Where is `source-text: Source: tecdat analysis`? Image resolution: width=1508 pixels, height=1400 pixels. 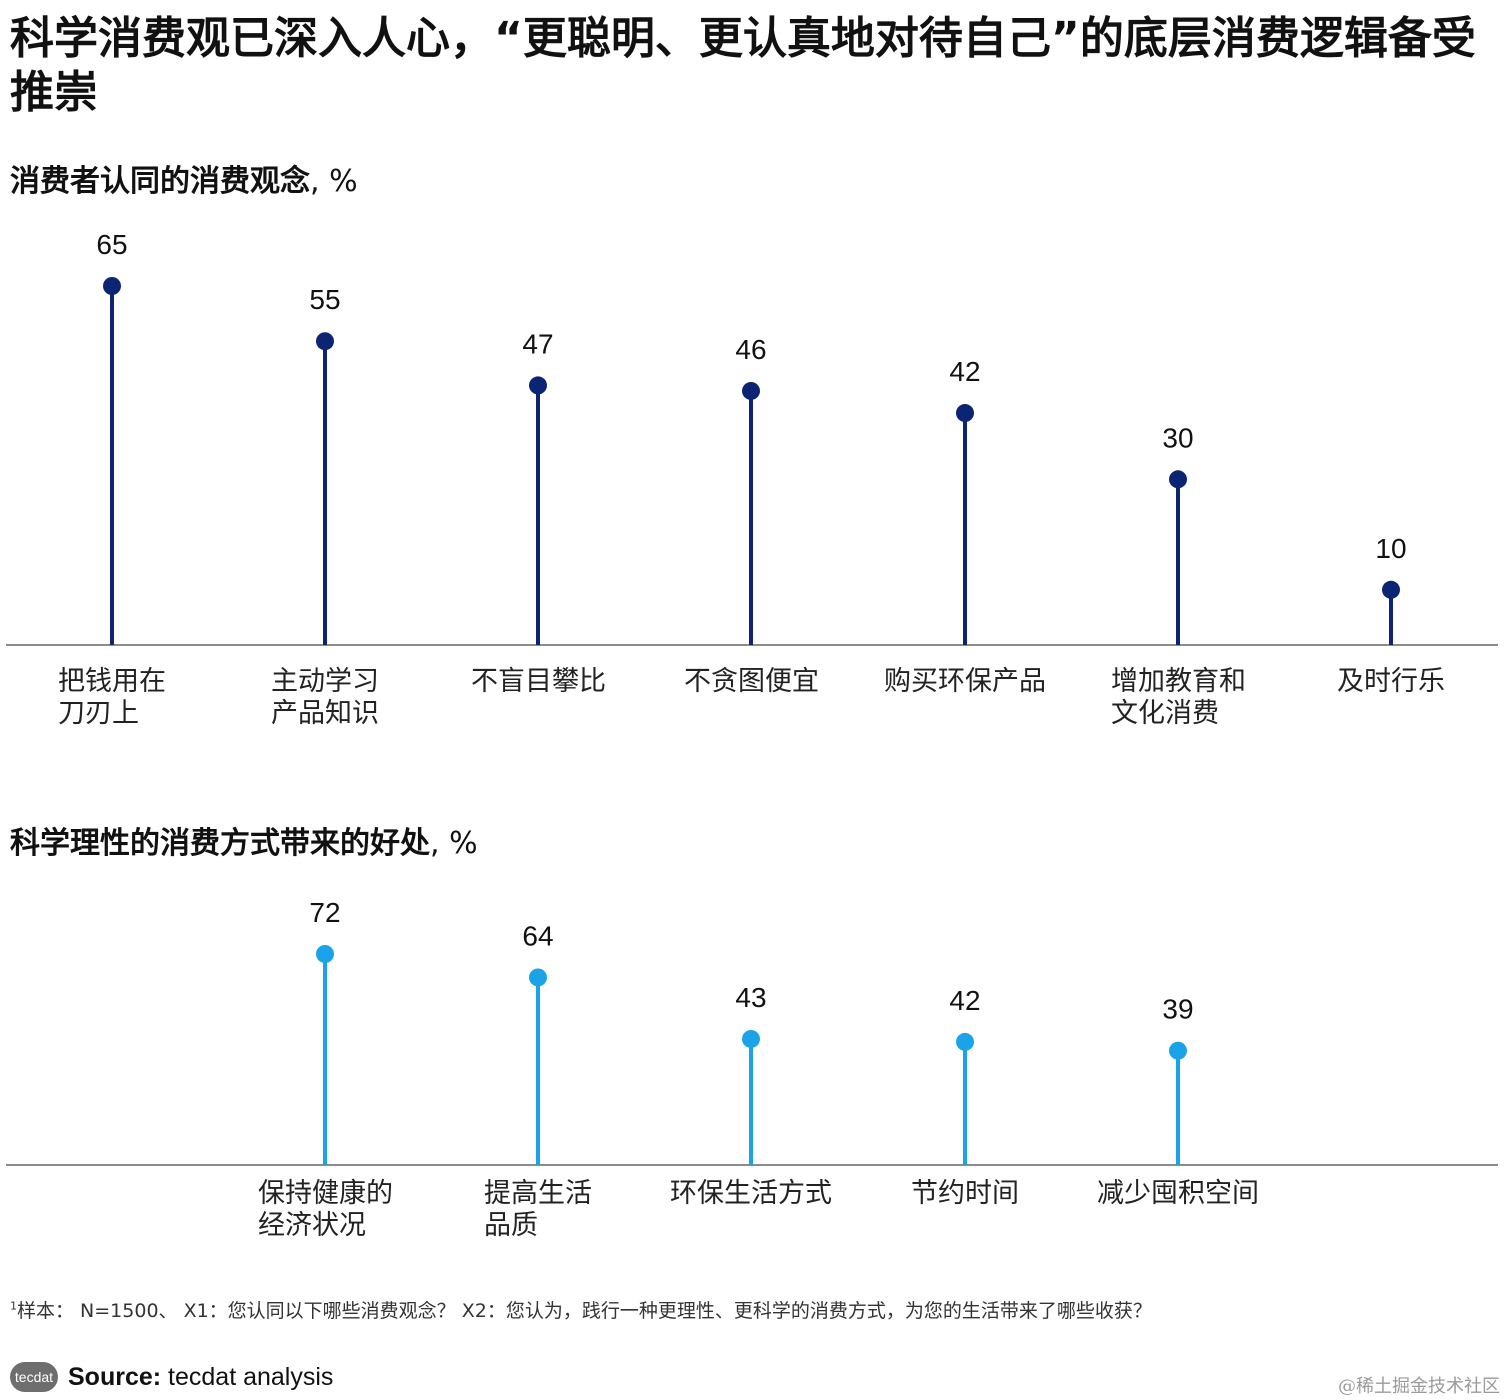
source-text: Source: tecdat analysis is located at coordinates (200, 1377).